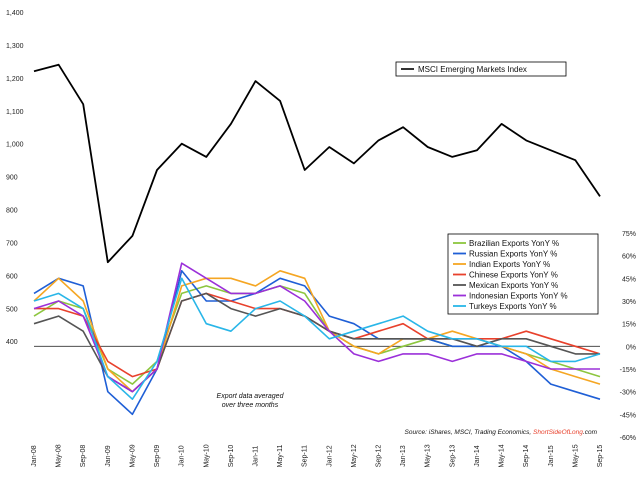  Describe the element at coordinates (518, 296) in the screenshot. I see `legend-entry: Indonesian Exports YonY %` at that location.